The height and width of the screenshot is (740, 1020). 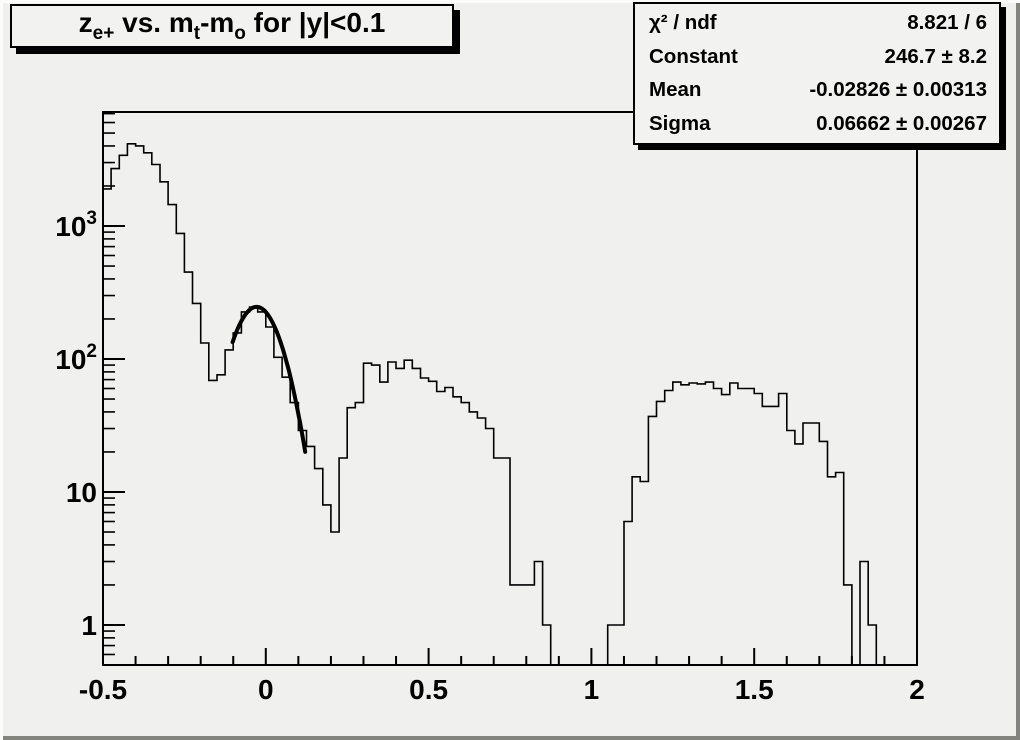 I want to click on title-segment: vs. m, so click(x=154, y=22).